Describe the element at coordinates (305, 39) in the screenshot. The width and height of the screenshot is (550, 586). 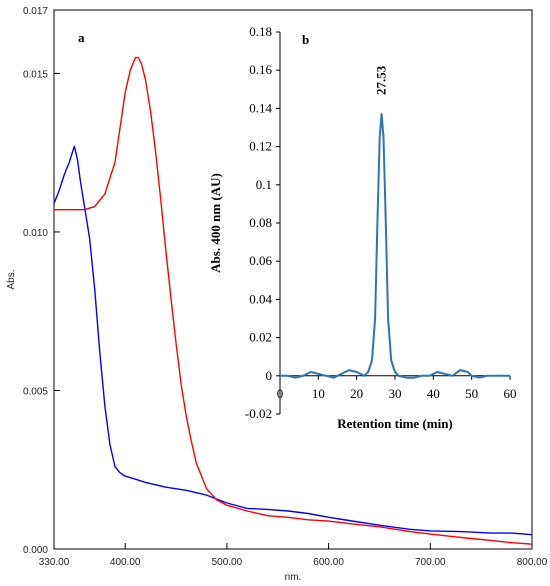
I see `panel-b-label: b` at that location.